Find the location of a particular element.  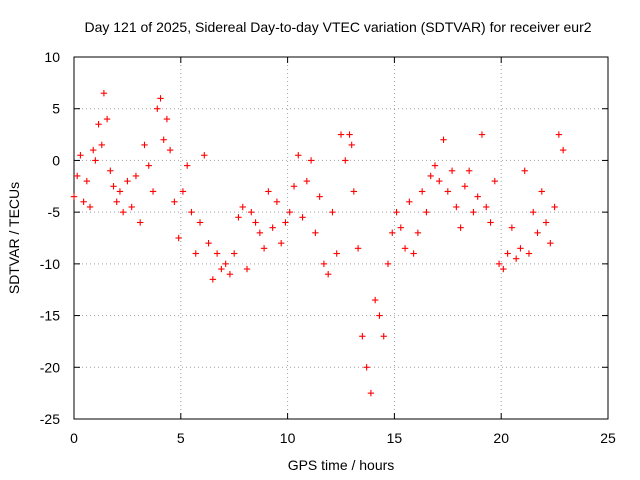

x-tick-label: 5 is located at coordinates (181, 438).